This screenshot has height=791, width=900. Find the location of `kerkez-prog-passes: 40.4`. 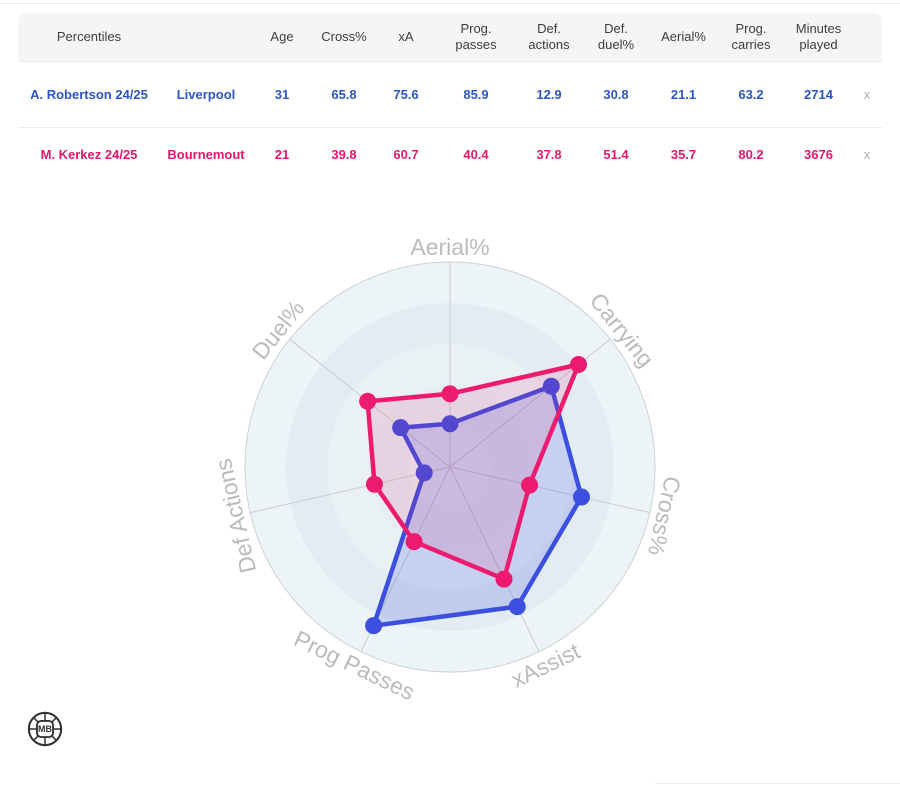

kerkez-prog-passes: 40.4 is located at coordinates (476, 154).